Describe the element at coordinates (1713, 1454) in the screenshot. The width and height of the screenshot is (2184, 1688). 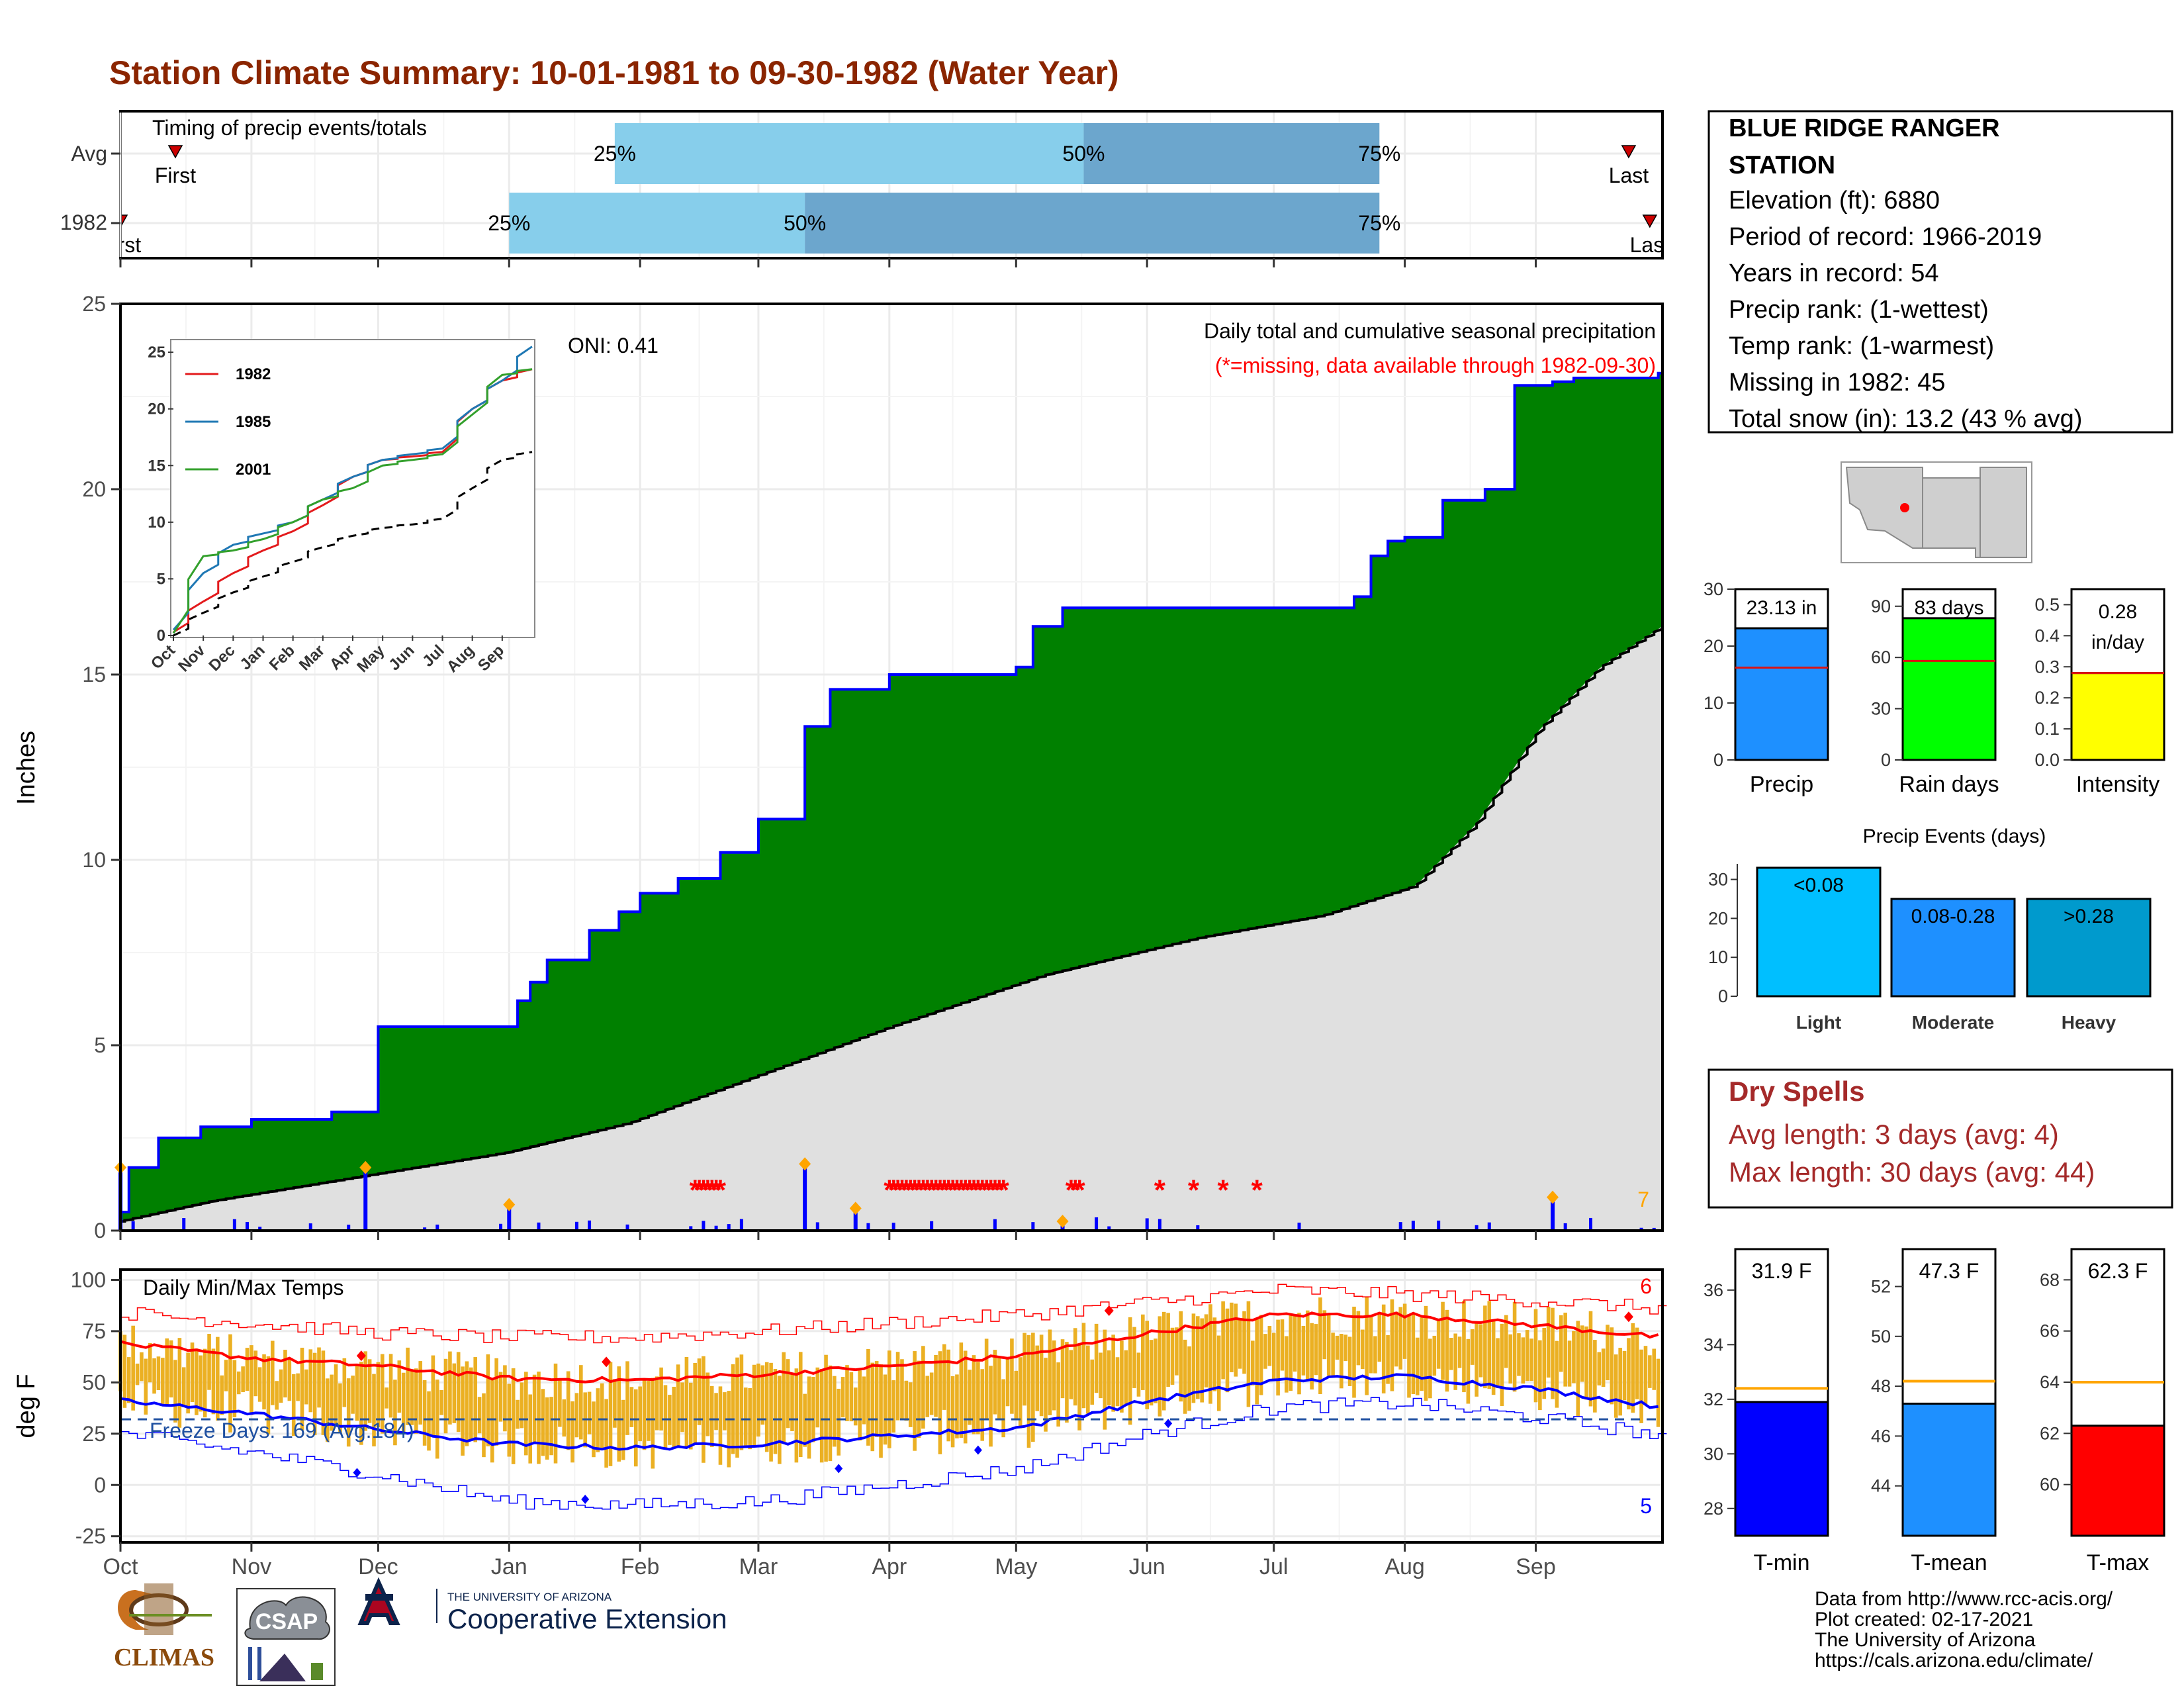
I see `temp-summary-y-tick-label: 30` at that location.